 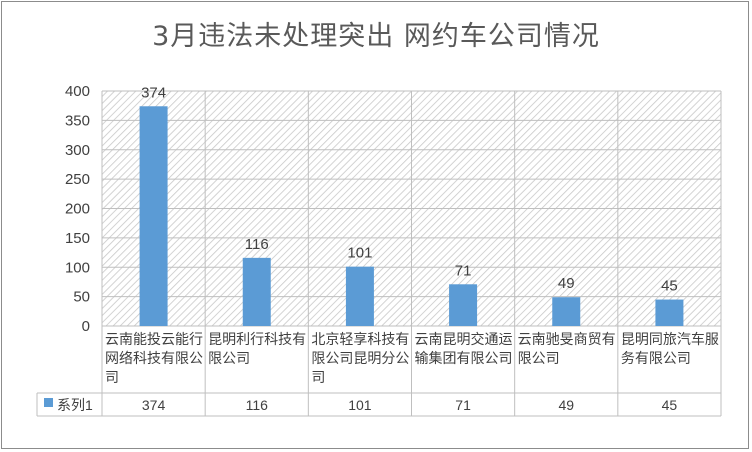 I want to click on data-table: 374 116 101 71 49 45 系列1, so click(x=360, y=405).